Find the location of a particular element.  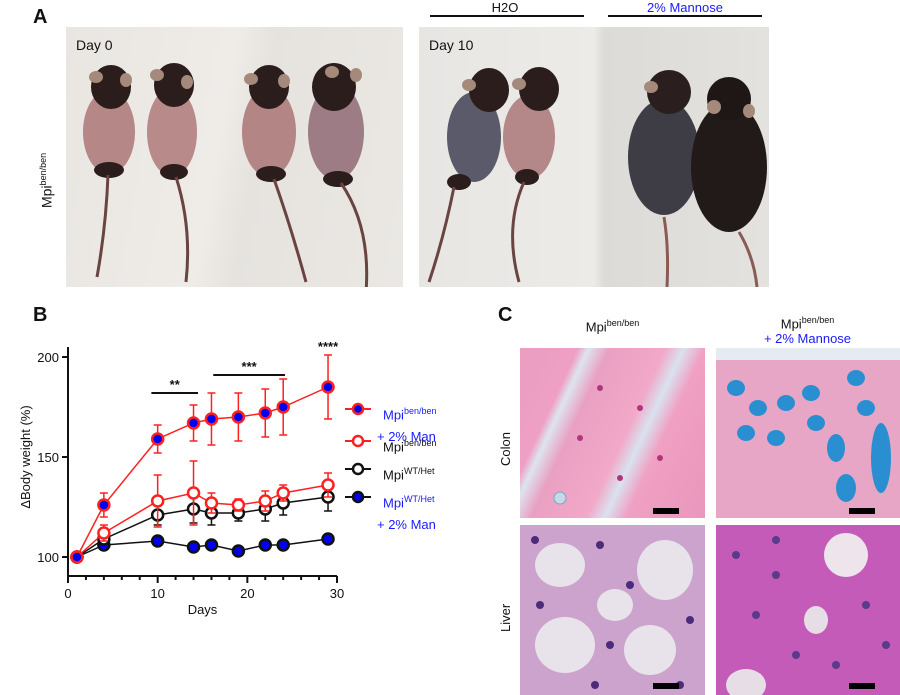

panel-b-letter: B is located at coordinates (40, 315).